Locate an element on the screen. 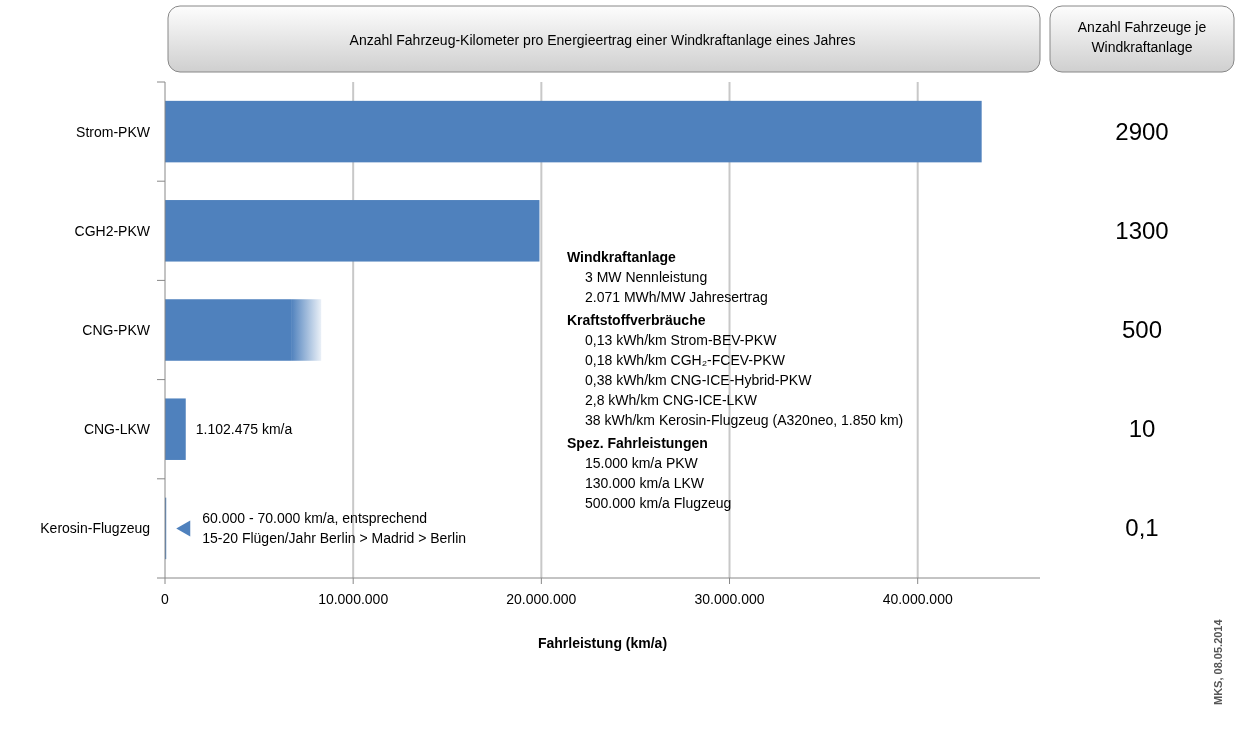 This screenshot has height=756, width=1239. x-tick-label: 0 is located at coordinates (165, 599).